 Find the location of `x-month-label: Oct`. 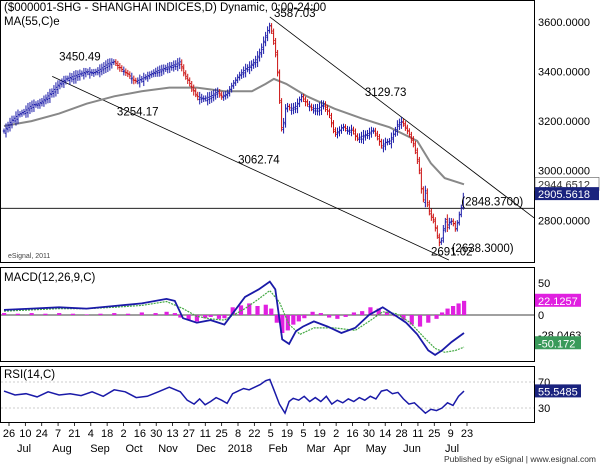

x-month-label: Oct is located at coordinates (133, 449).